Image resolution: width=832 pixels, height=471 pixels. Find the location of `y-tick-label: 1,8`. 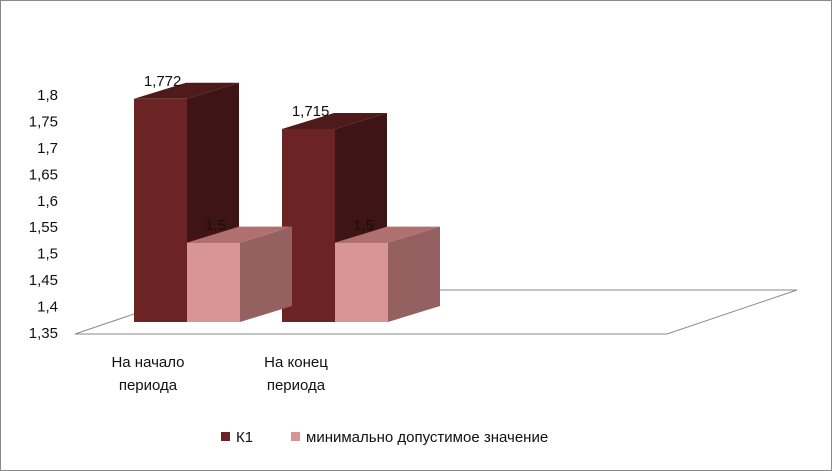

y-tick-label: 1,8 is located at coordinates (47, 95).